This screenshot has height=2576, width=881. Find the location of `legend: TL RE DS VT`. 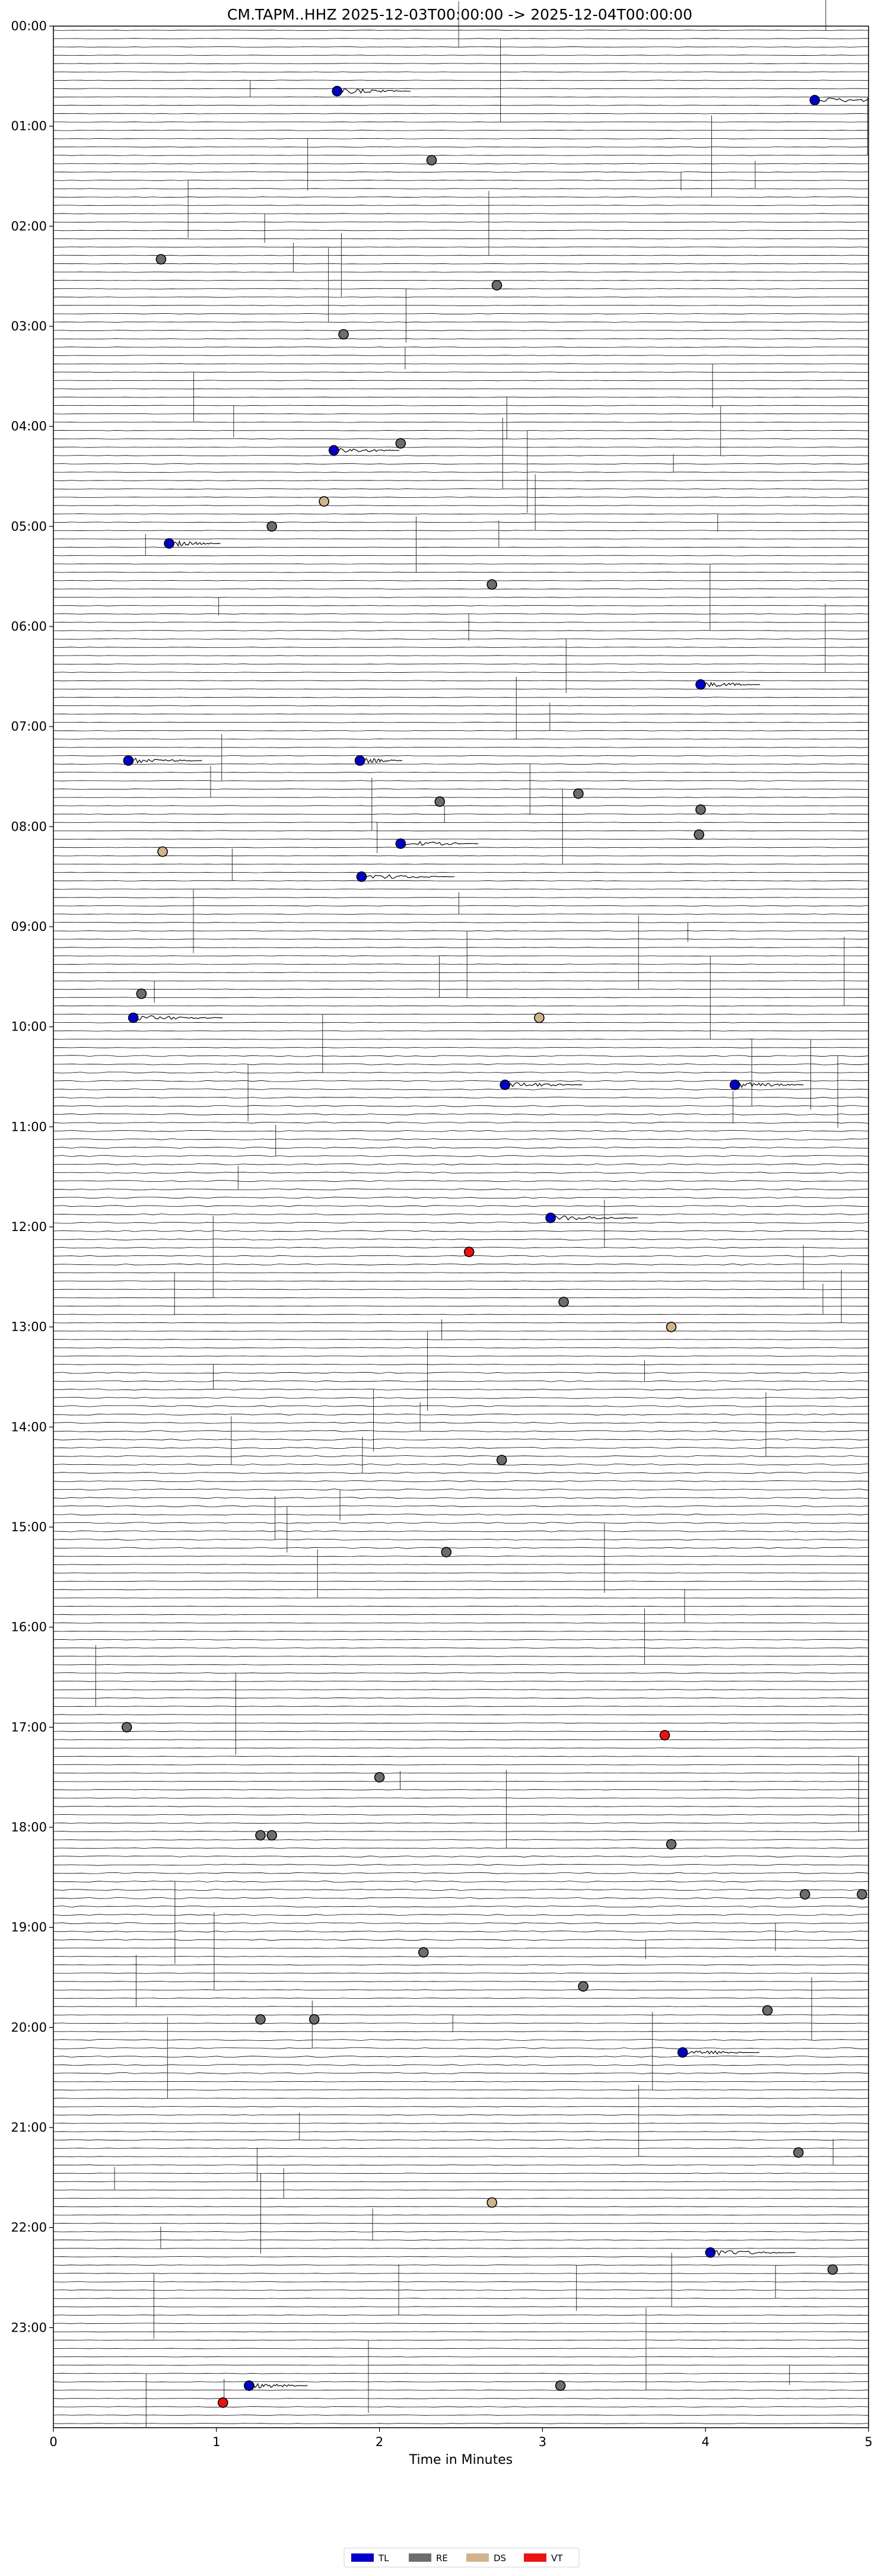

legend: TL RE DS VT is located at coordinates (462, 2558).